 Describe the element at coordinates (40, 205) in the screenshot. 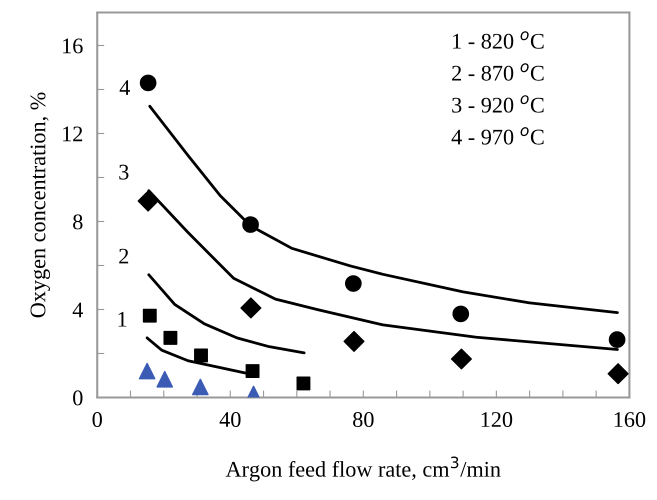

I see `y-axis-title: Oxygen concentration, %` at that location.